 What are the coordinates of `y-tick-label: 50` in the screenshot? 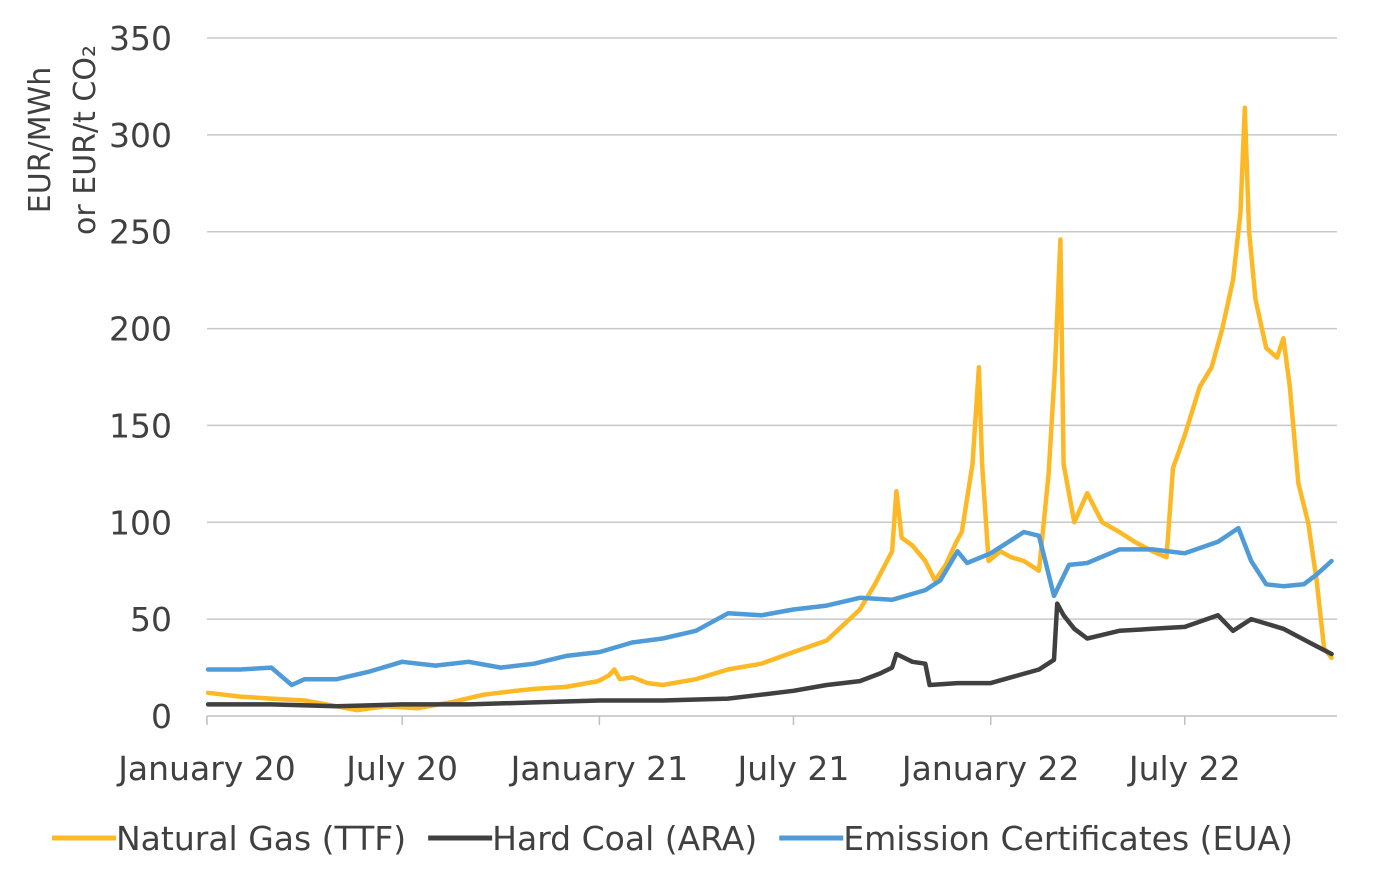 It's located at (151, 619).